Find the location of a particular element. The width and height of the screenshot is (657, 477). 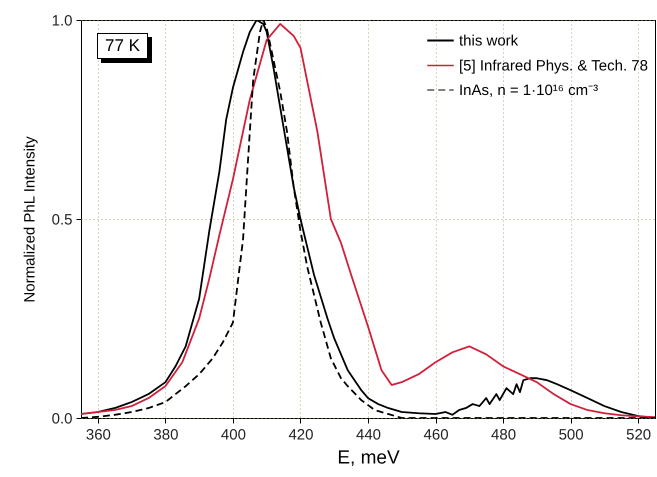

legend-label: [5] Infrared Phys. & Tech. 78 is located at coordinates (553, 66).